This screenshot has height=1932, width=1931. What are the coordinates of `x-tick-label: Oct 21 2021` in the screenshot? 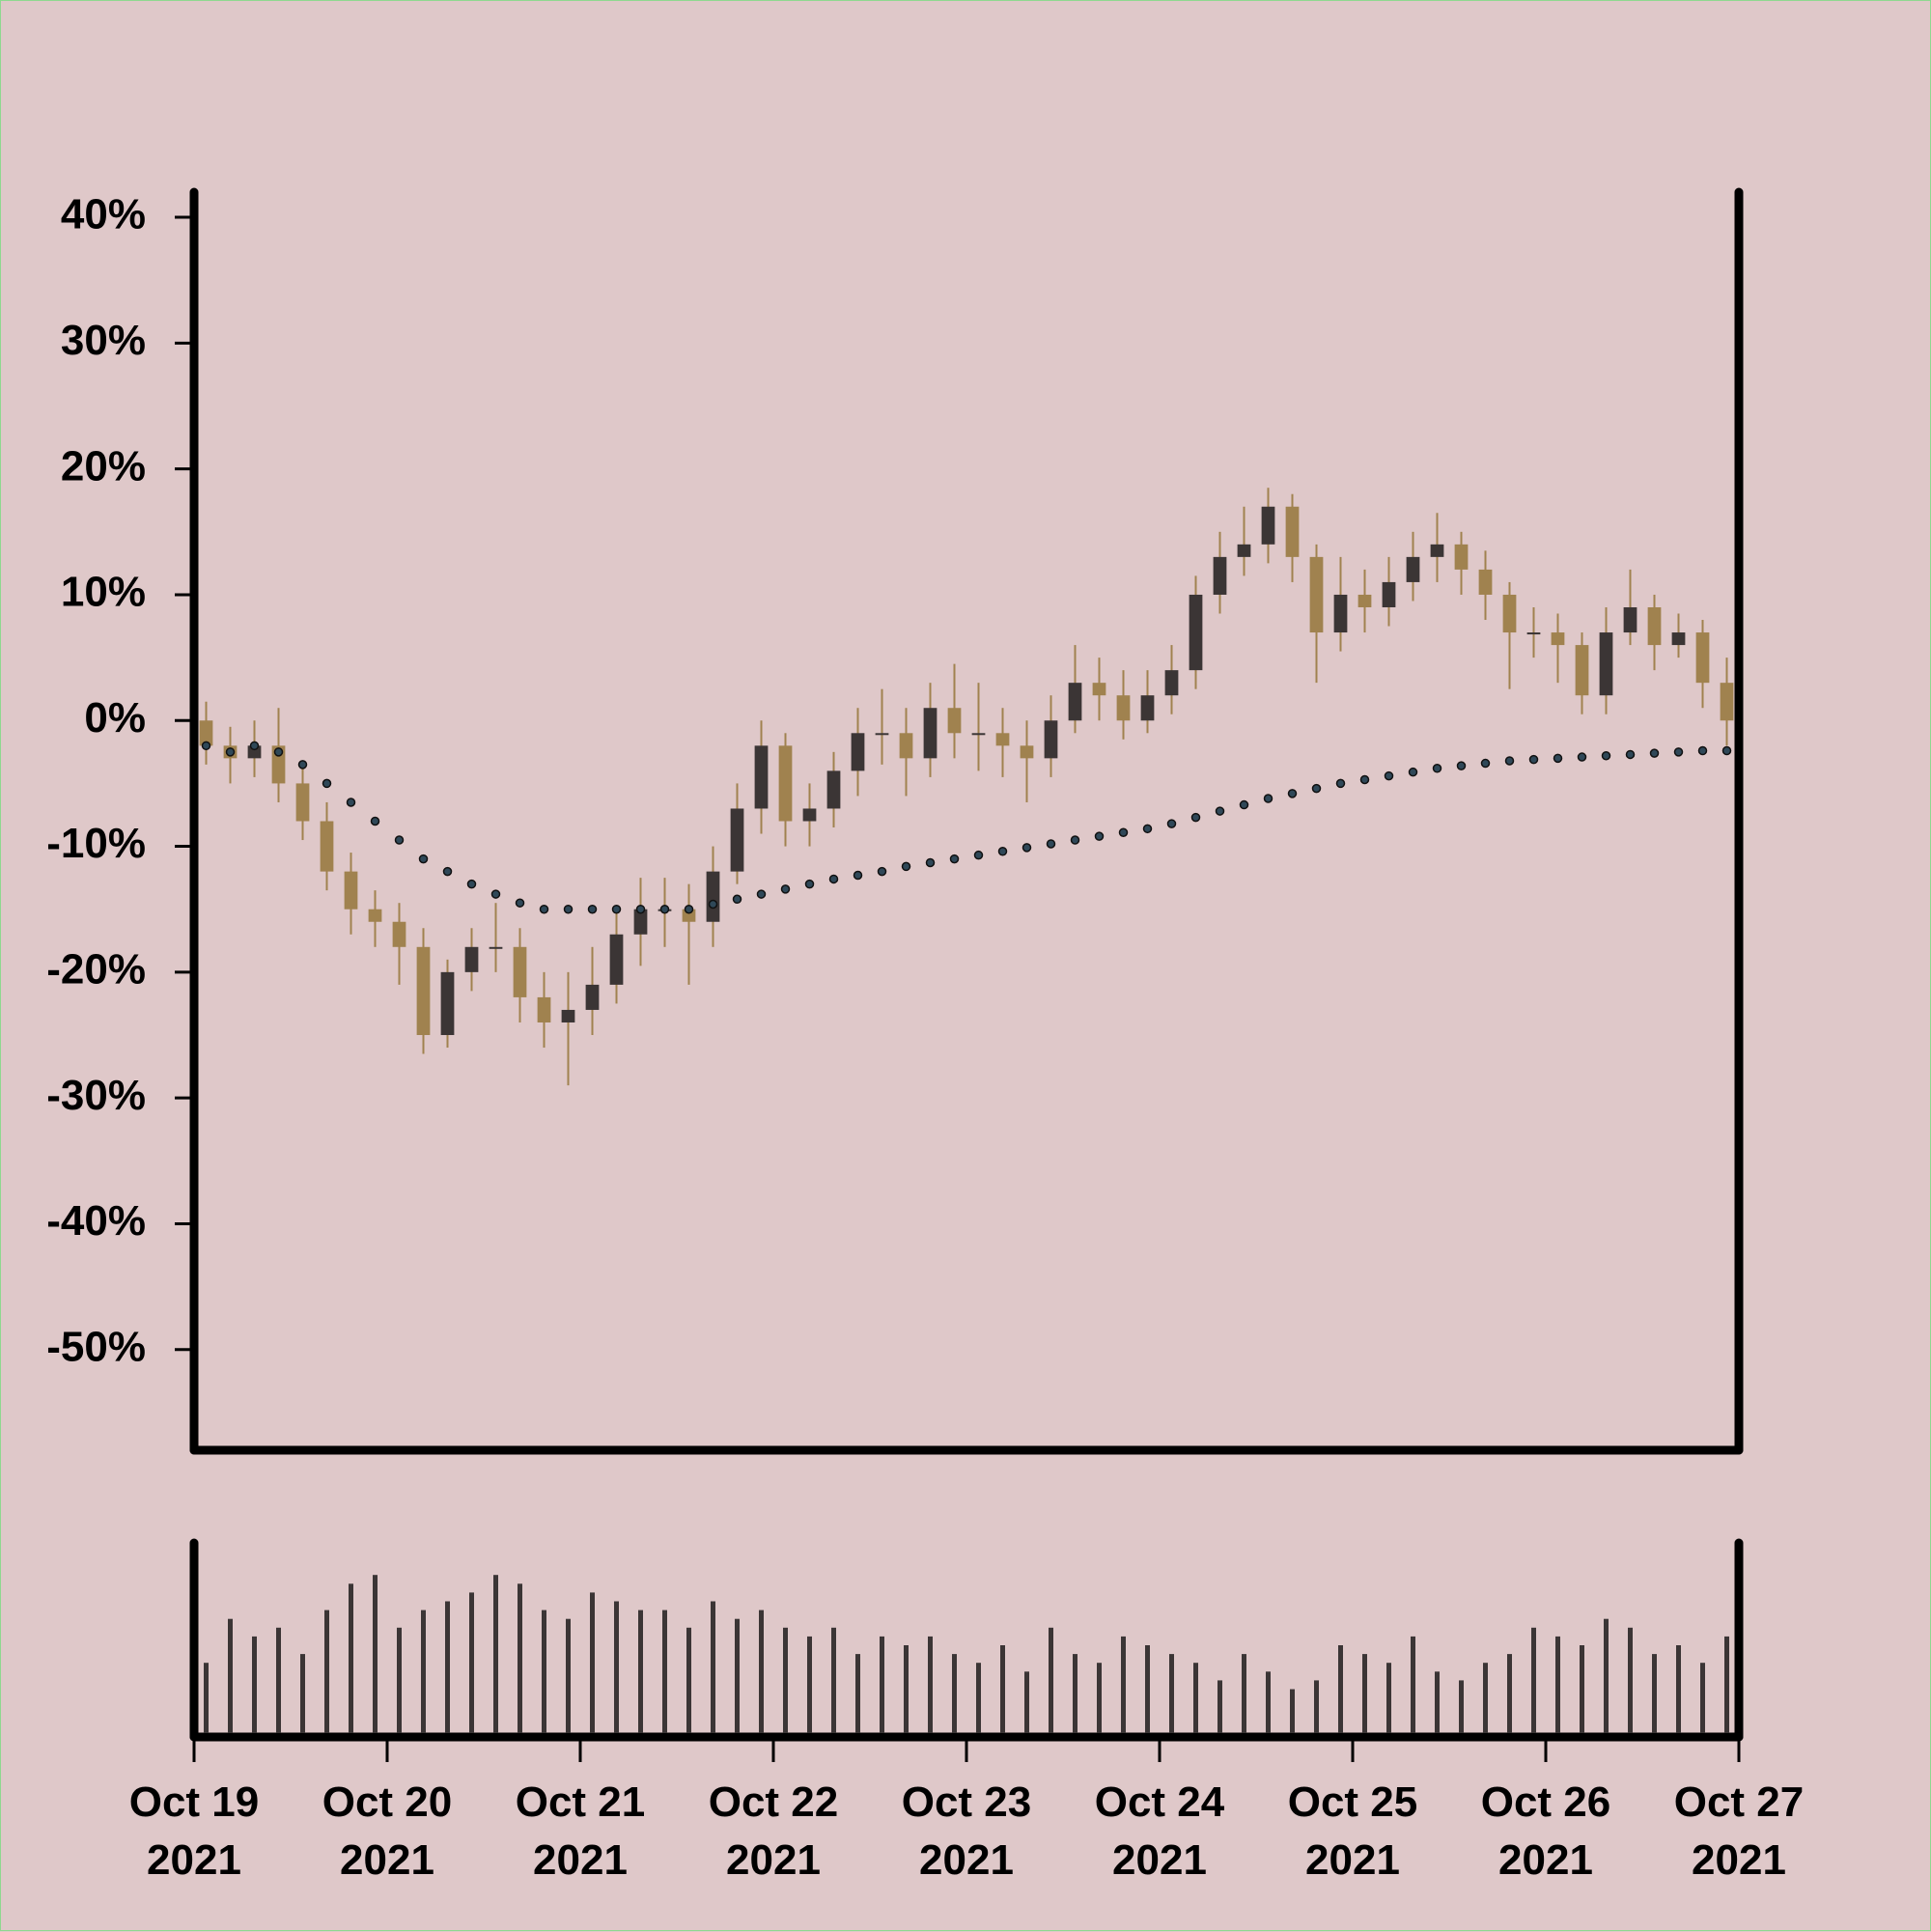 It's located at (580, 1831).